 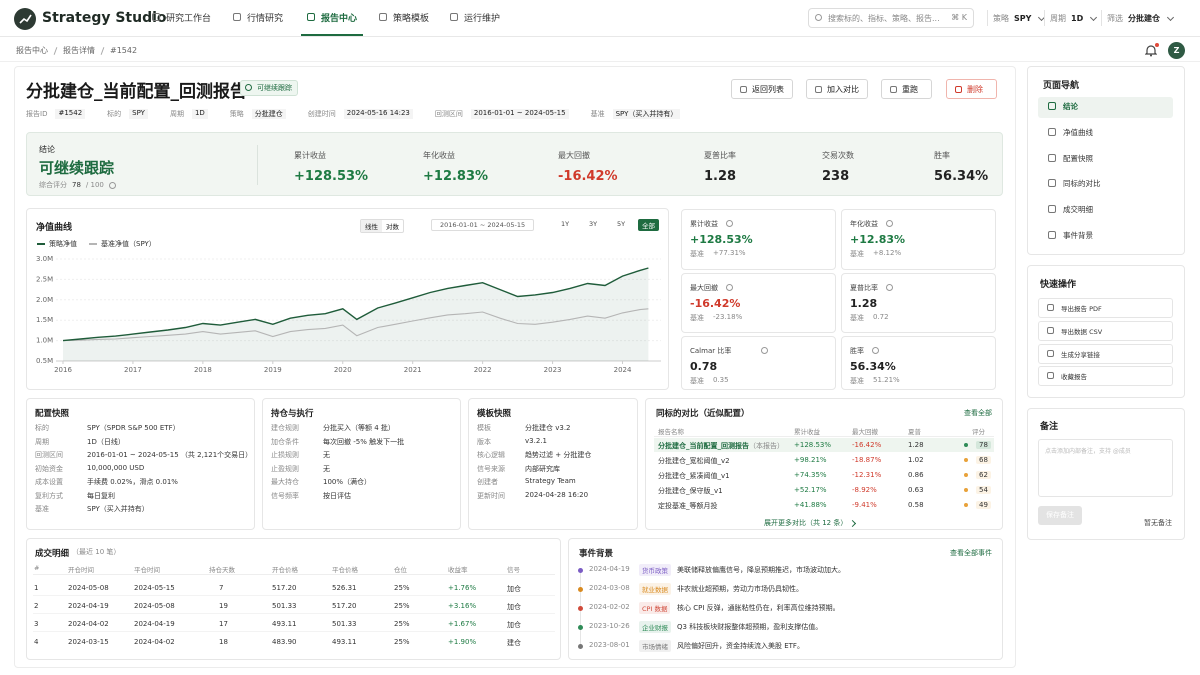 I want to click on breadcrumb-item: 报告中心, so click(x=32, y=50).